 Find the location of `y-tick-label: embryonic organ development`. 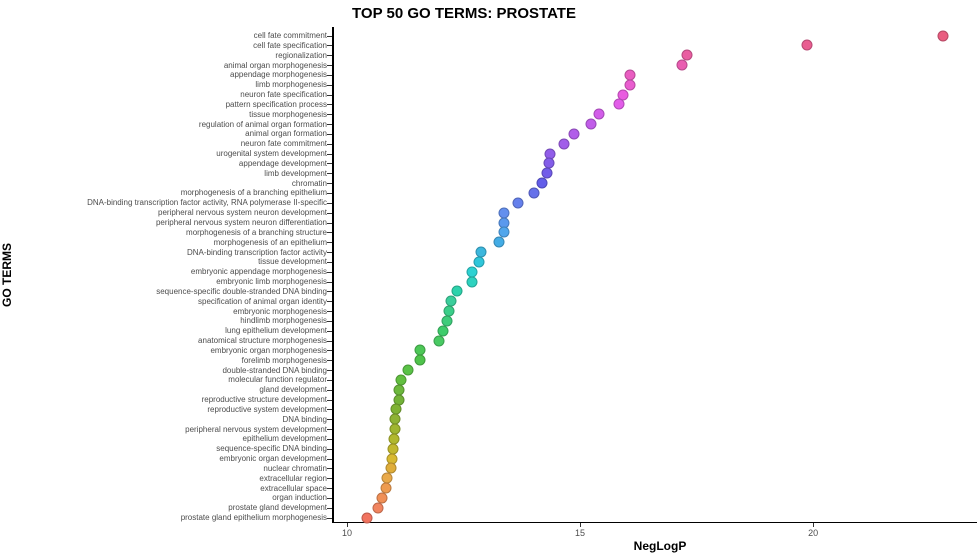

y-tick-label: embryonic organ development is located at coordinates (273, 459).